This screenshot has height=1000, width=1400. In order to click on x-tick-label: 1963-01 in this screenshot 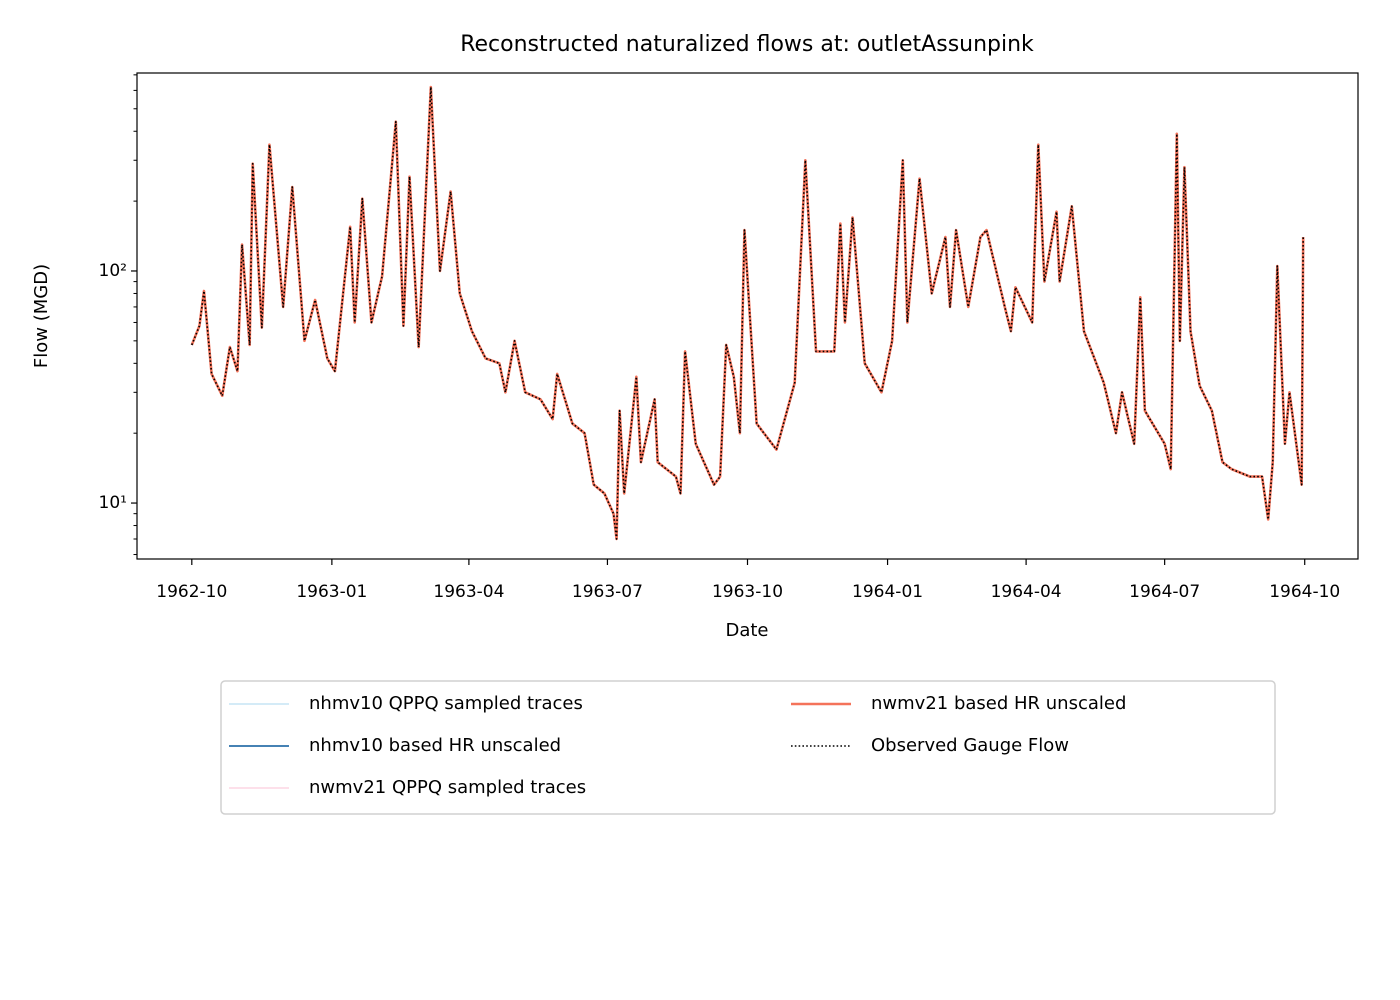, I will do `click(331, 592)`.